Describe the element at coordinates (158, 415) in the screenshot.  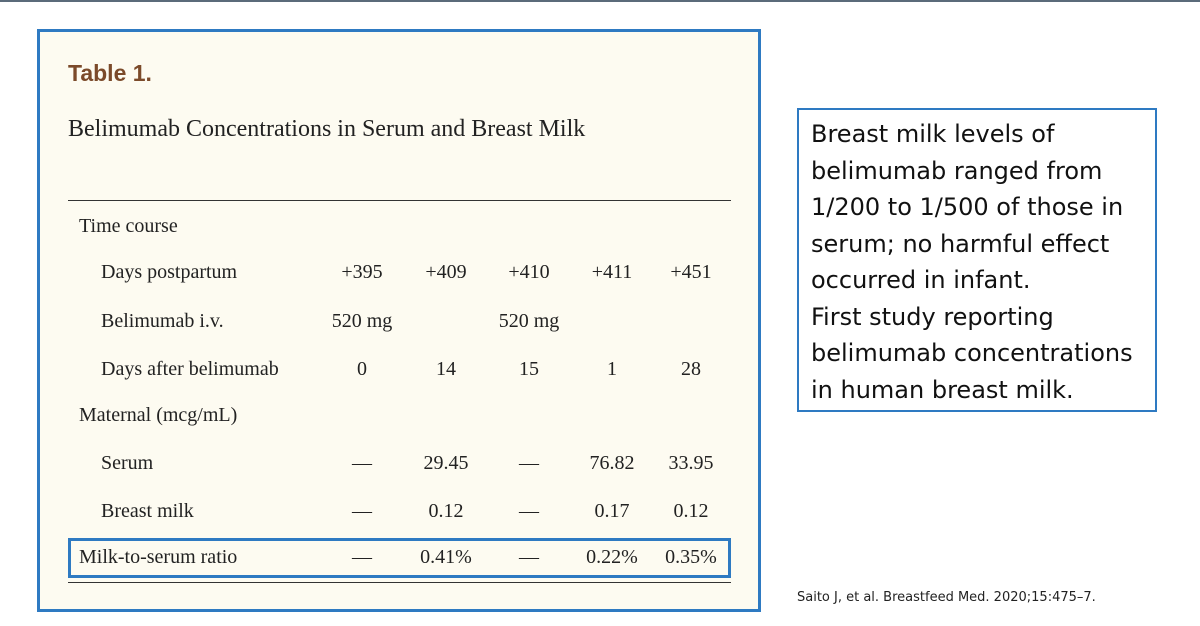
I see `section-label: Maternal (mcg/mL)` at that location.